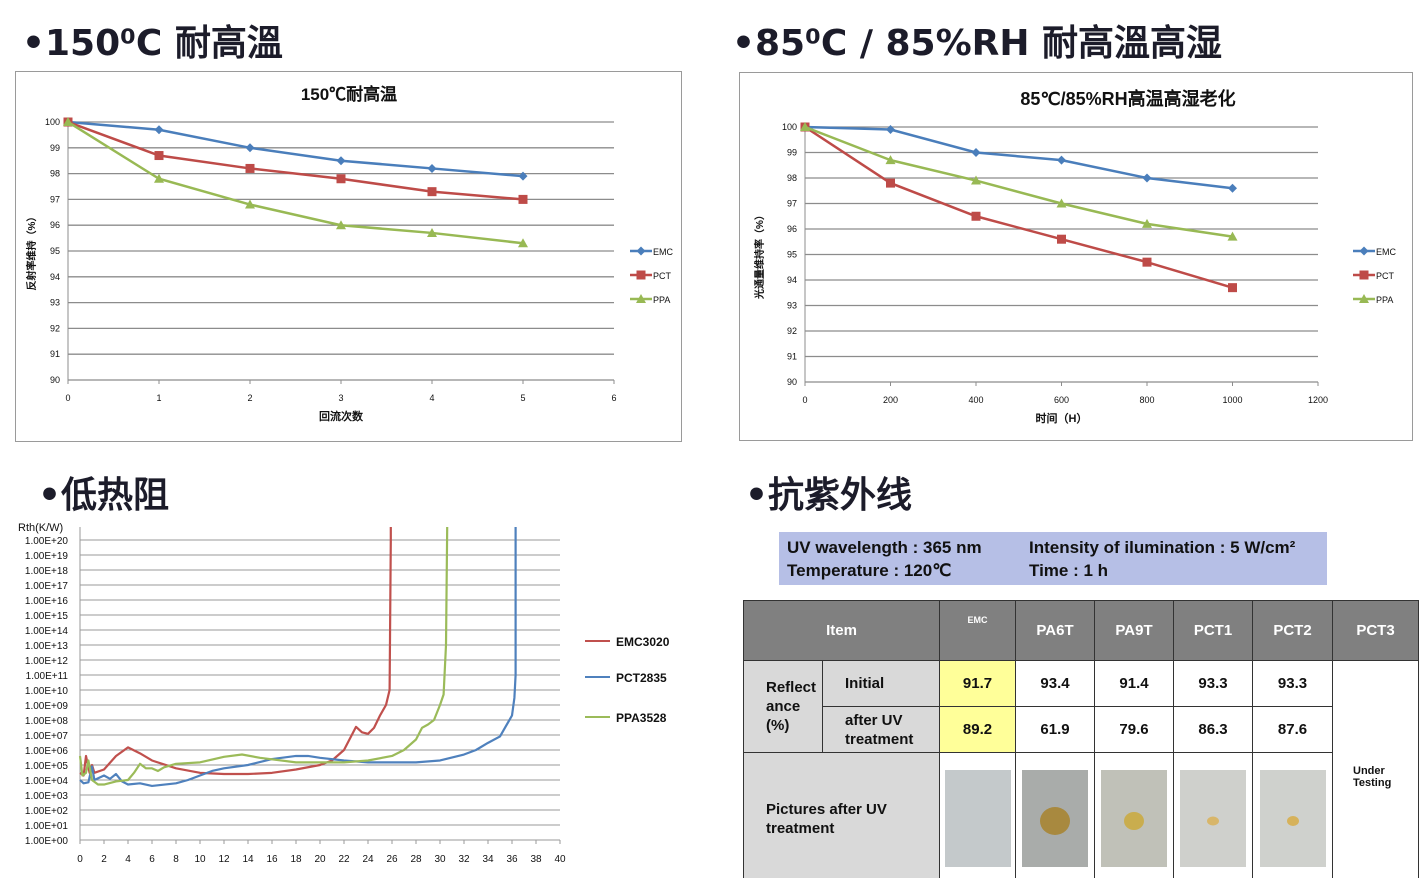 Image resolution: width=1419 pixels, height=878 pixels. I want to click on x-tick-label: 1200, so click(1318, 400).